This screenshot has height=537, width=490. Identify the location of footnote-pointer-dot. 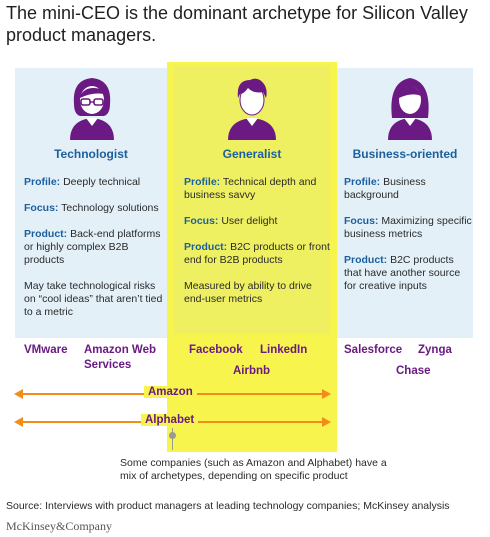
(172, 435).